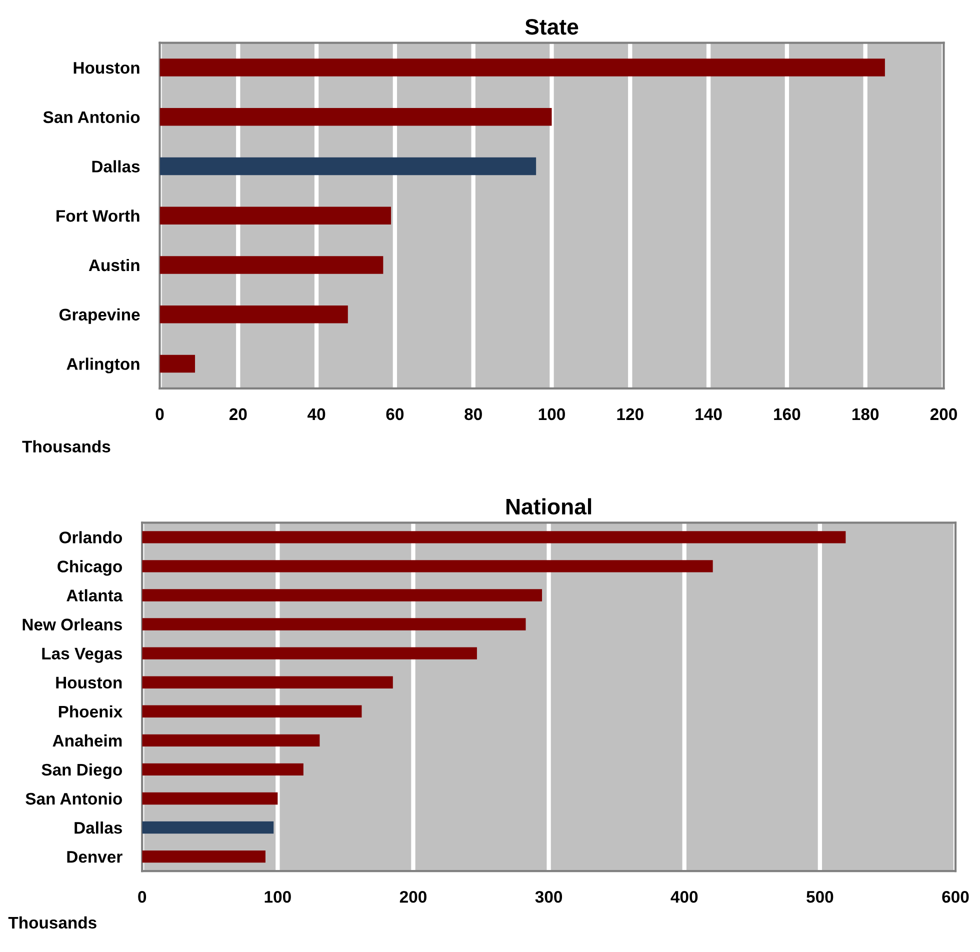 This screenshot has height=952, width=980. What do you see at coordinates (549, 506) in the screenshot?
I see `chart-title: National` at bounding box center [549, 506].